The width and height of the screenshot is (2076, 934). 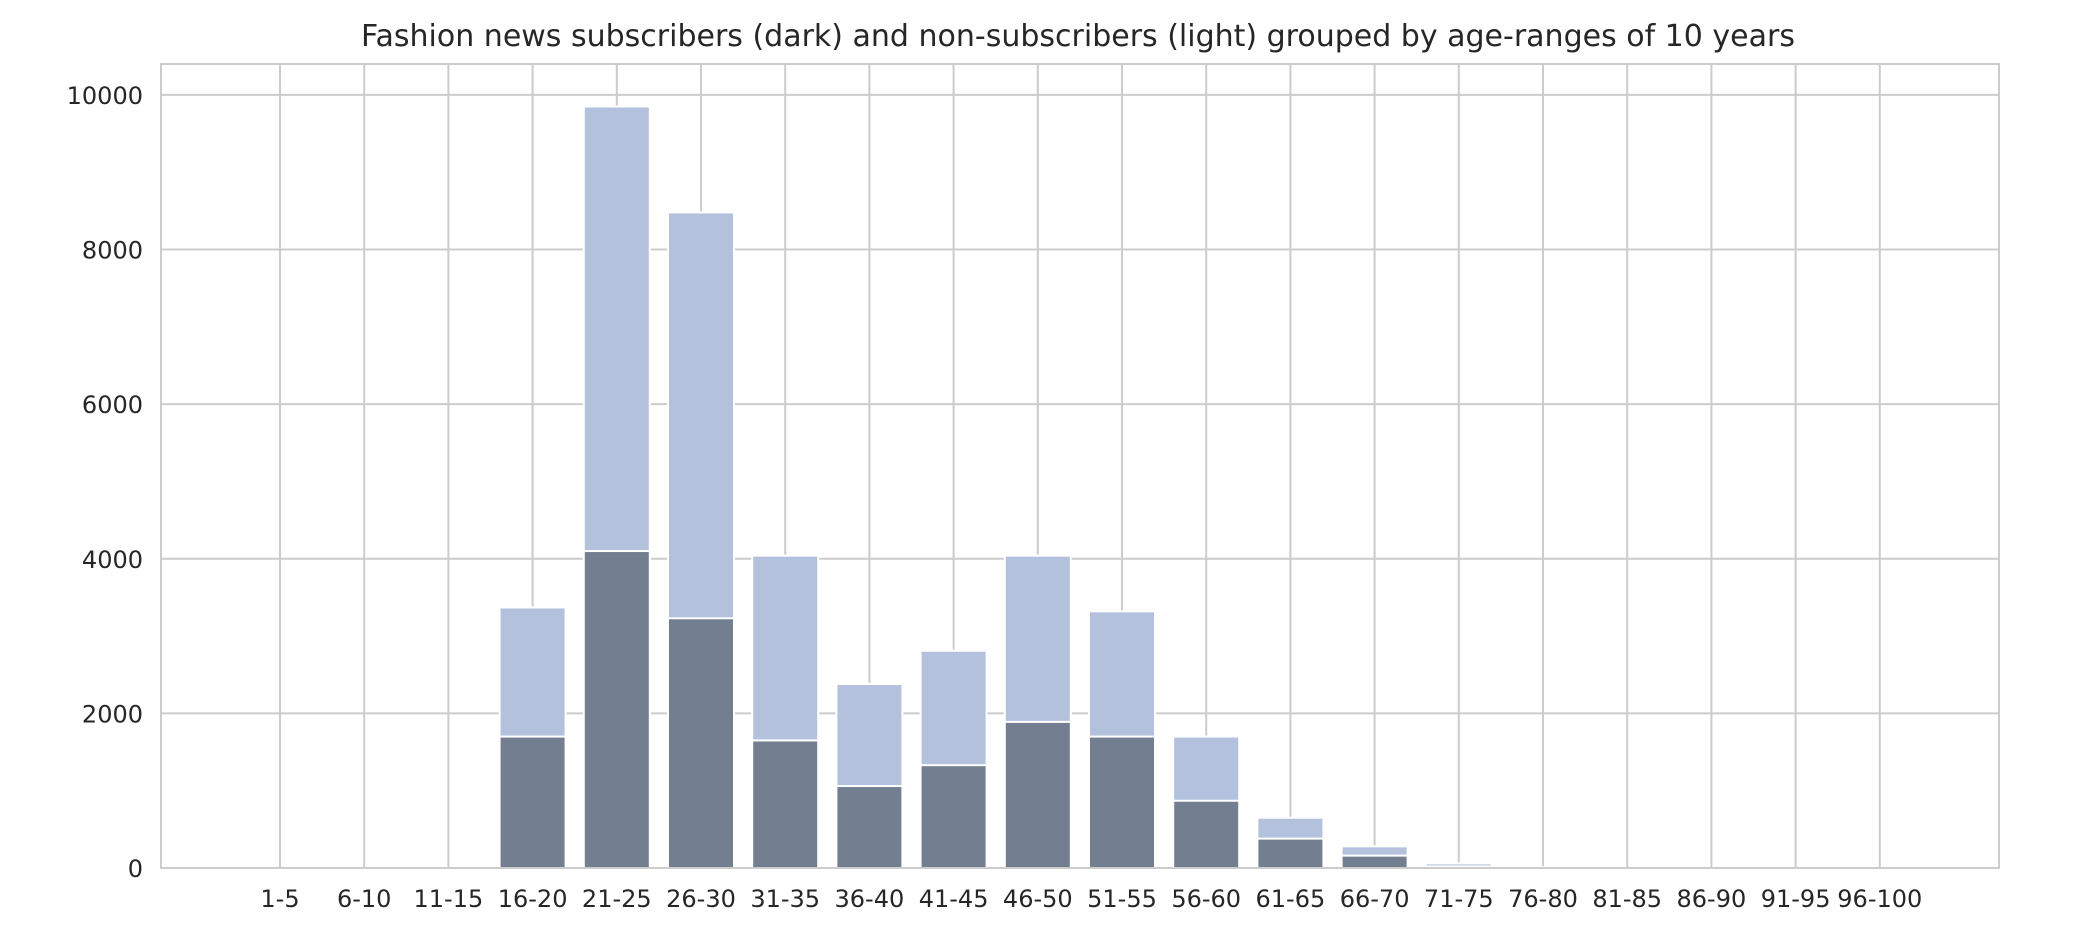 What do you see at coordinates (1291, 899) in the screenshot?
I see `x-tick-label: 61-65` at bounding box center [1291, 899].